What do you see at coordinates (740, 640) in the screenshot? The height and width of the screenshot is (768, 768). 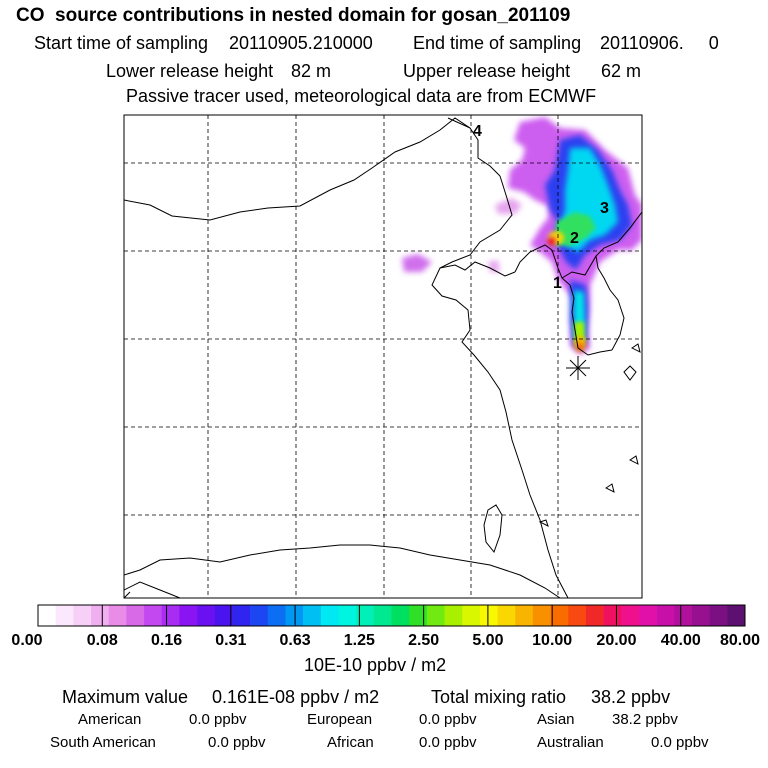 I see `colorbar-tick-label: 80.00` at bounding box center [740, 640].